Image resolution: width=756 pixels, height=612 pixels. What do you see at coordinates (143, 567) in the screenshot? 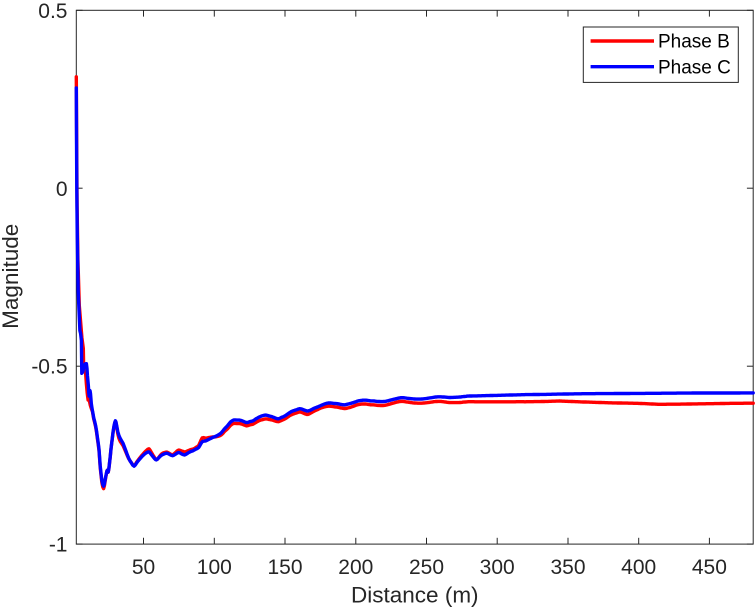
I see `svg-text: 50` at bounding box center [143, 567].